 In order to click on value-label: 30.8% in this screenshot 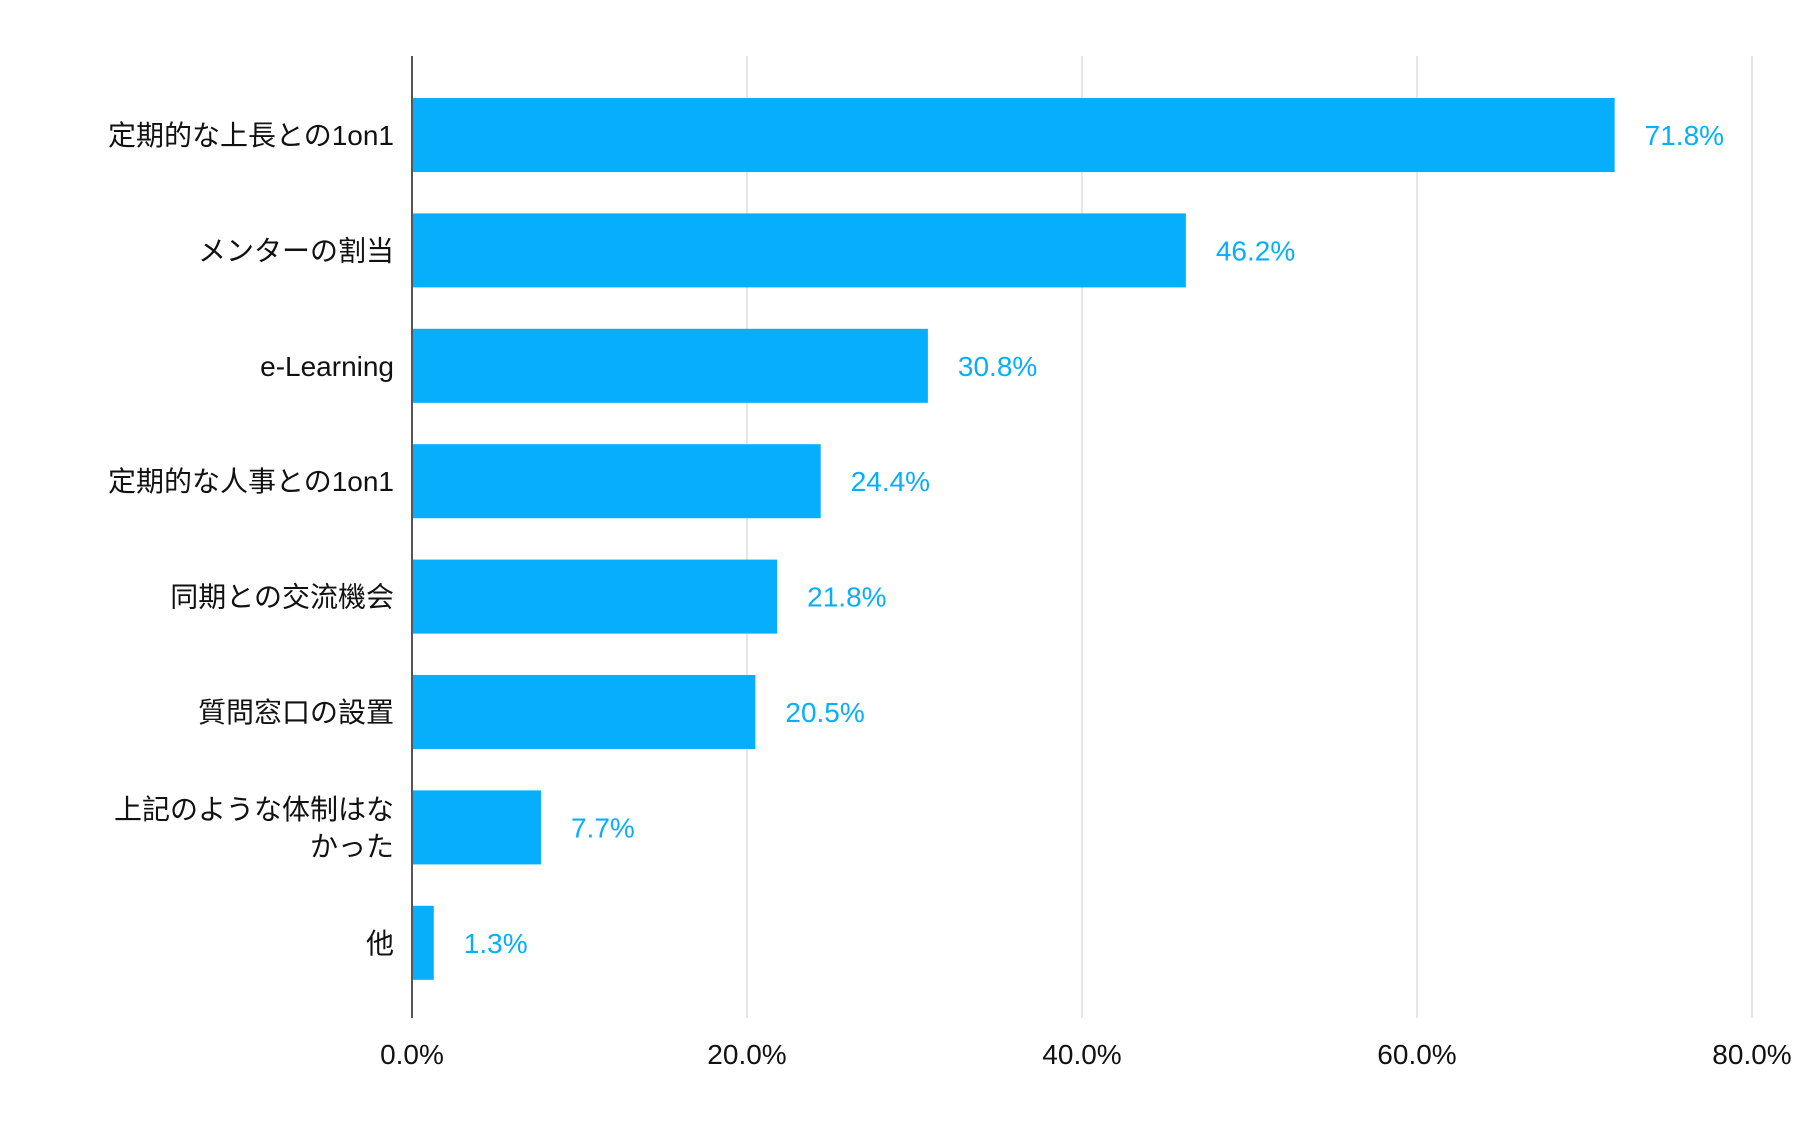, I will do `click(997, 366)`.